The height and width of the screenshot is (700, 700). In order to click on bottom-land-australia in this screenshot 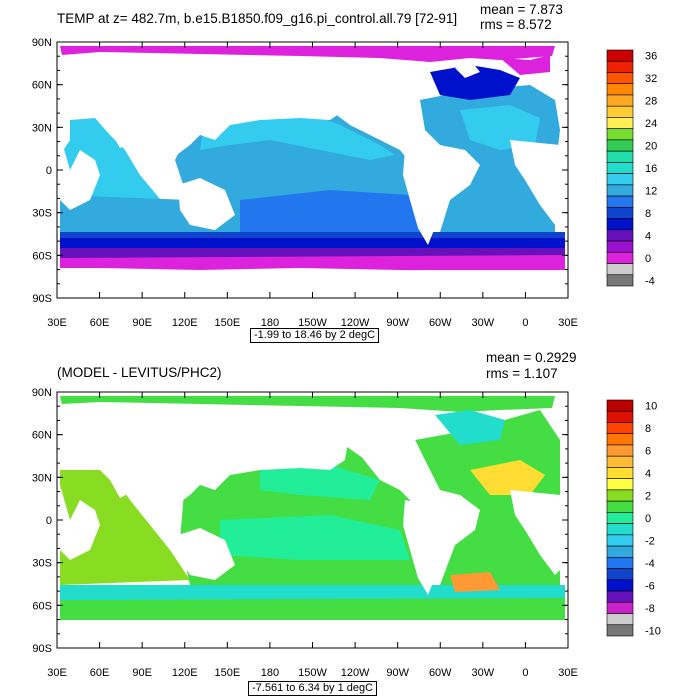, I will do `click(206, 554)`.